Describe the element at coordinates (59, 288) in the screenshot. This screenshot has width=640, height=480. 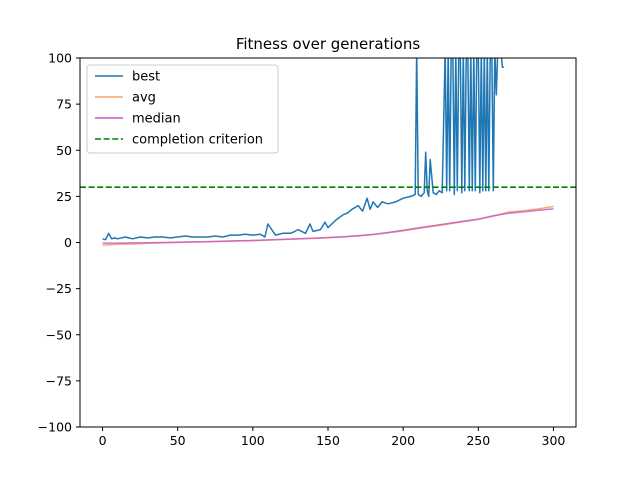
I see `y-tick-label: −25` at that location.